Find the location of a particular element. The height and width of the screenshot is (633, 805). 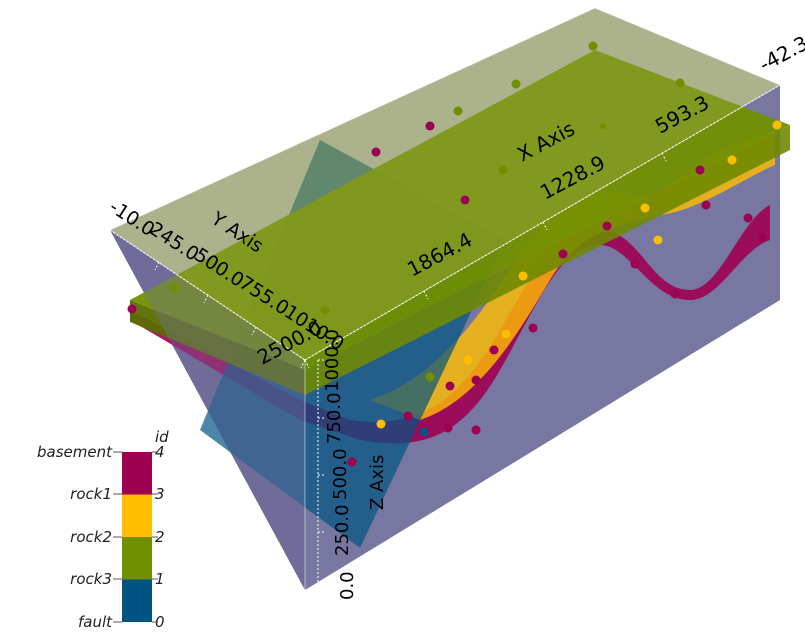

z-axis-tick-label: 250.0 is located at coordinates (342, 530).